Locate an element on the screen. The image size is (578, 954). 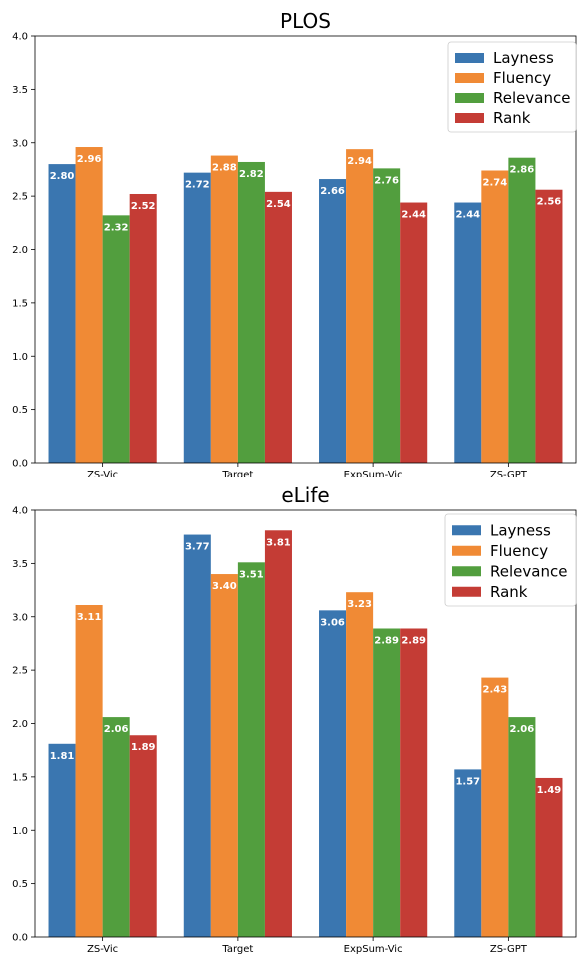
plos-legend-swatch-layness is located at coordinates (469, 58).